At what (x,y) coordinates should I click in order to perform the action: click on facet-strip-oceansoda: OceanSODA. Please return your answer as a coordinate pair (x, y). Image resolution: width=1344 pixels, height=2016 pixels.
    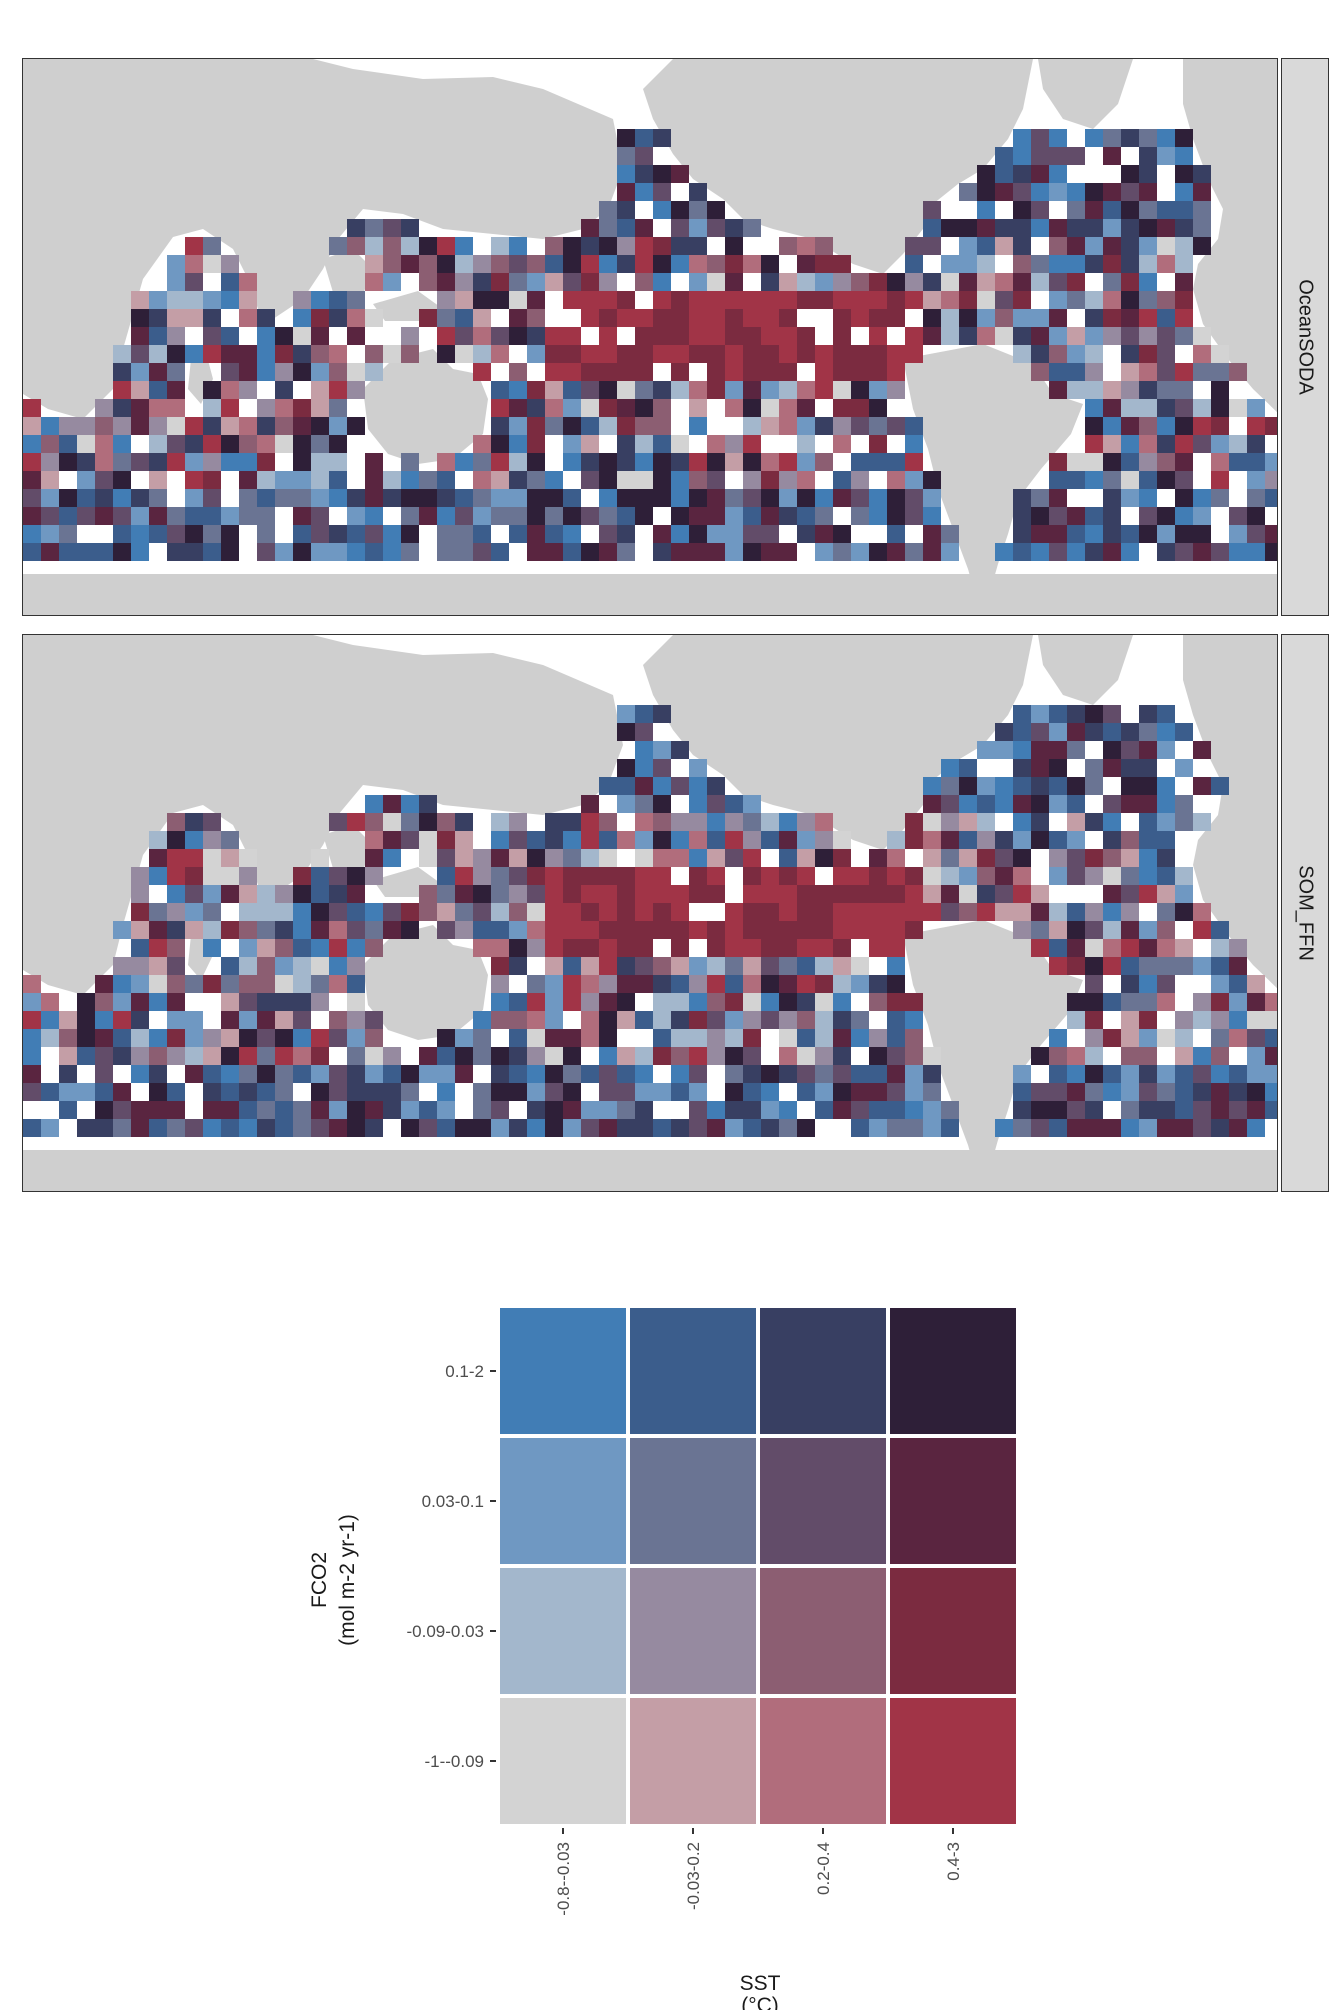
    Looking at the image, I should click on (1305, 337).